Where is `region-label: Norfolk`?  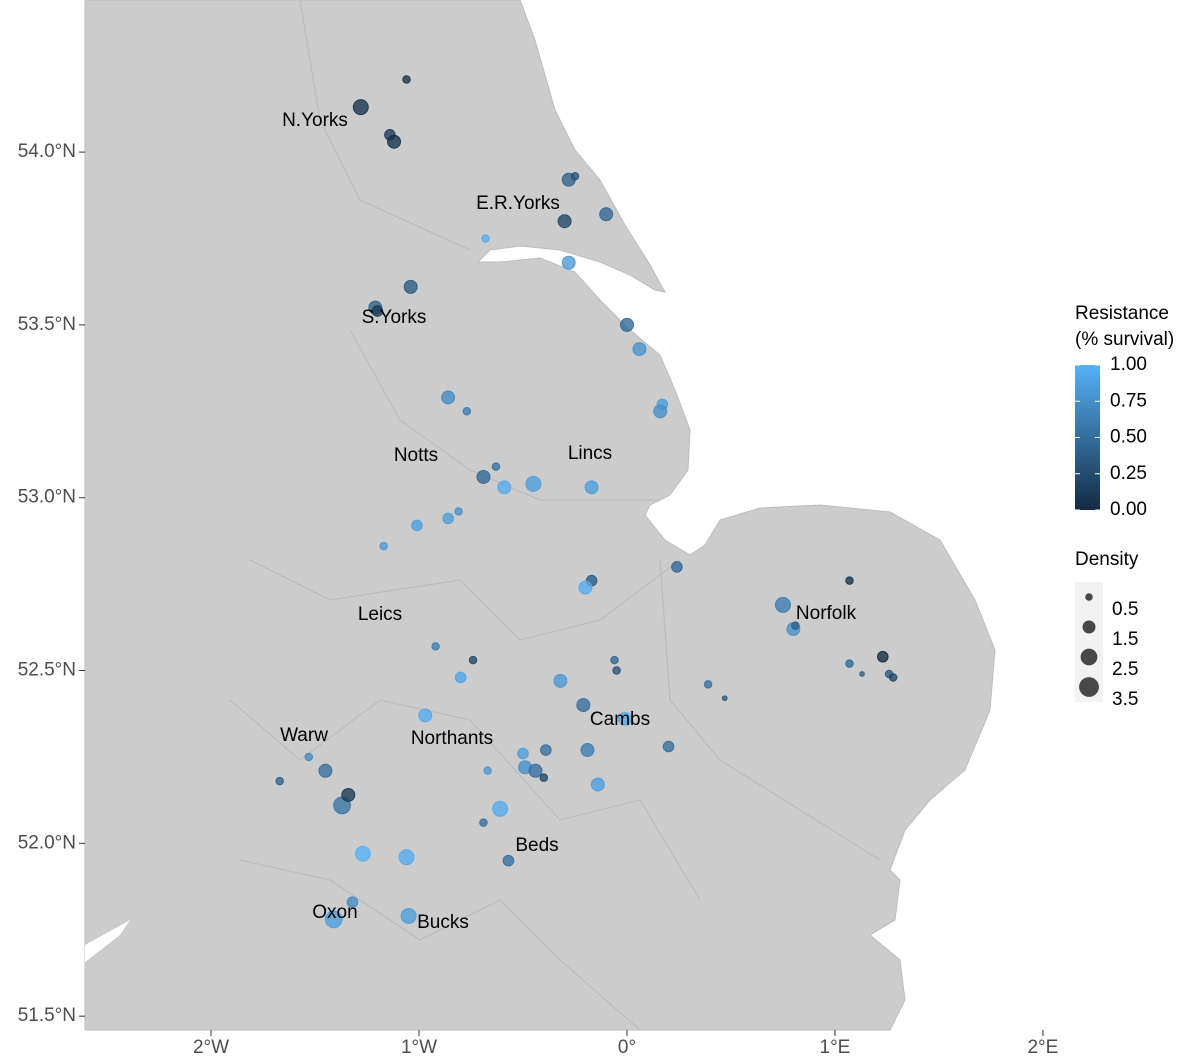
region-label: Norfolk is located at coordinates (826, 613).